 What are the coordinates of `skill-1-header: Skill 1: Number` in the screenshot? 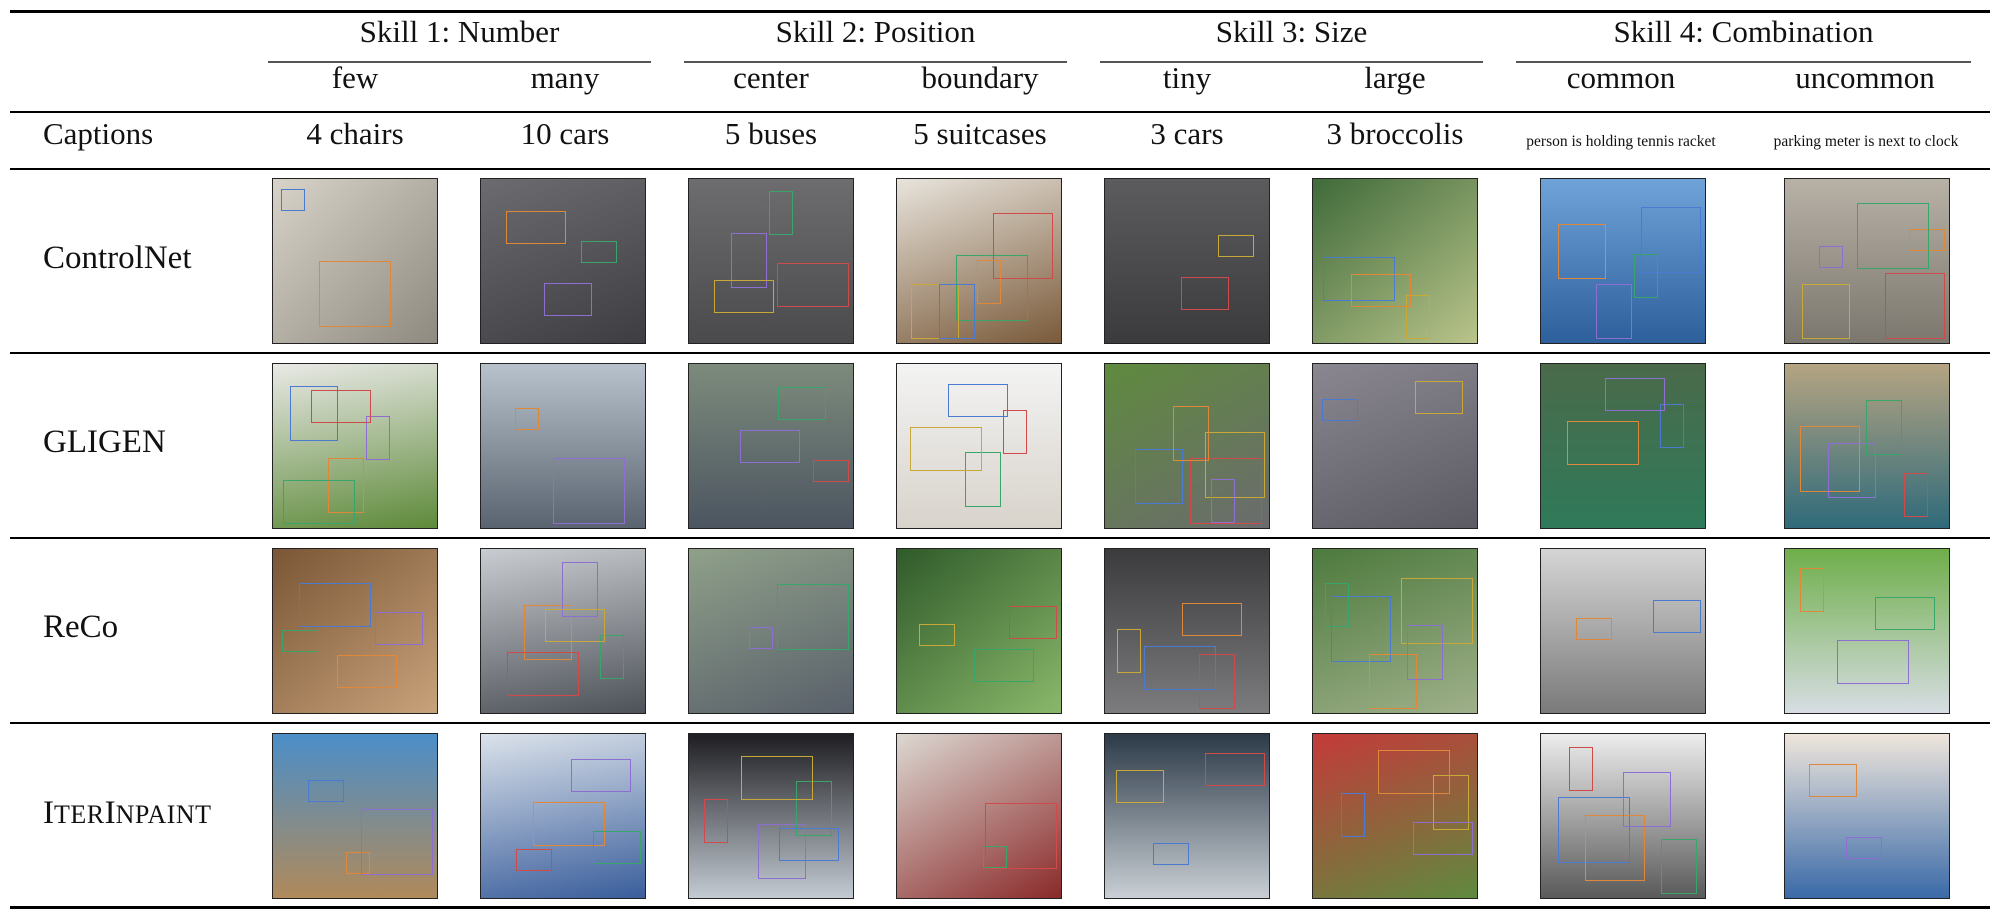 It's located at (459, 31).